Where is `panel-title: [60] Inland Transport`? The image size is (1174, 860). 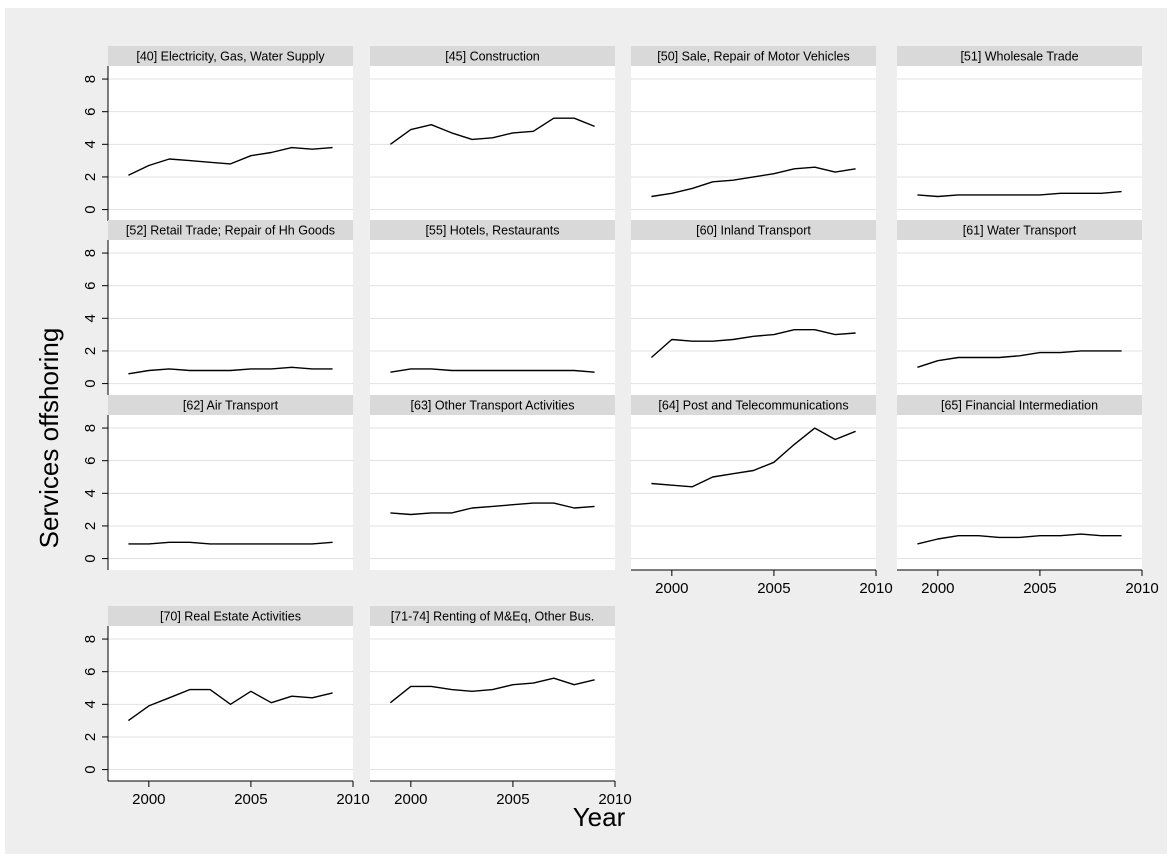
panel-title: [60] Inland Transport is located at coordinates (753, 231).